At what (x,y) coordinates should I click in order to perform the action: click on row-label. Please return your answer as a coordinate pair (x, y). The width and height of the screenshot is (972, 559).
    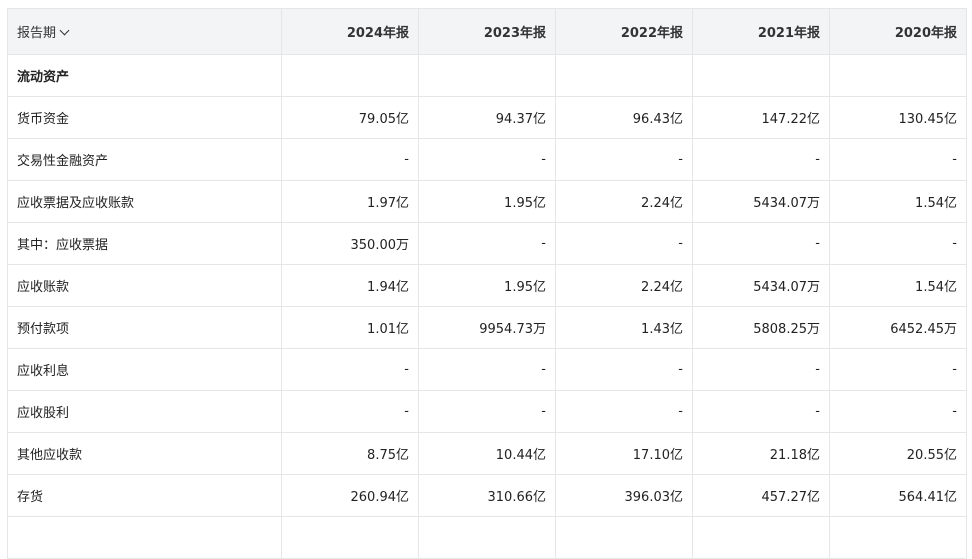
    Looking at the image, I should click on (144, 537).